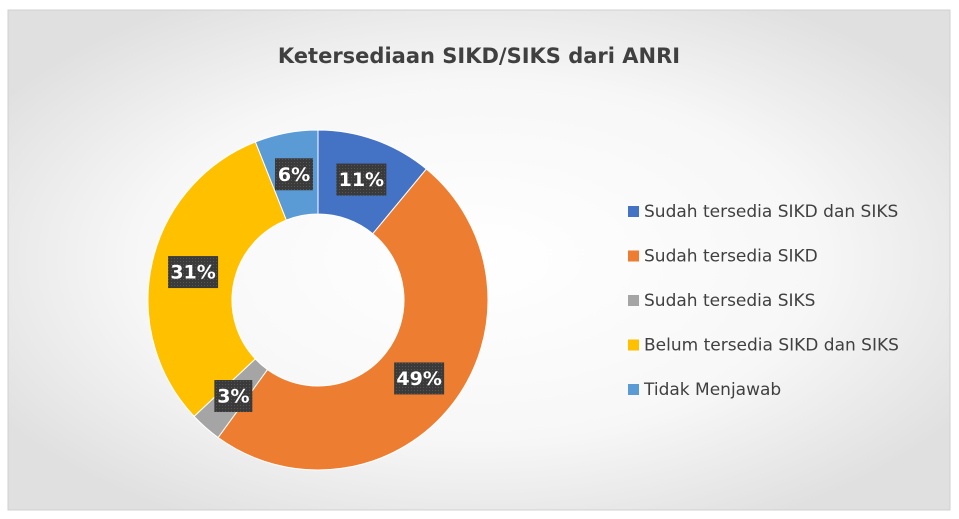 This screenshot has height=519, width=959. What do you see at coordinates (731, 257) in the screenshot?
I see `legend-label: Sudah tersedia SIKD` at bounding box center [731, 257].